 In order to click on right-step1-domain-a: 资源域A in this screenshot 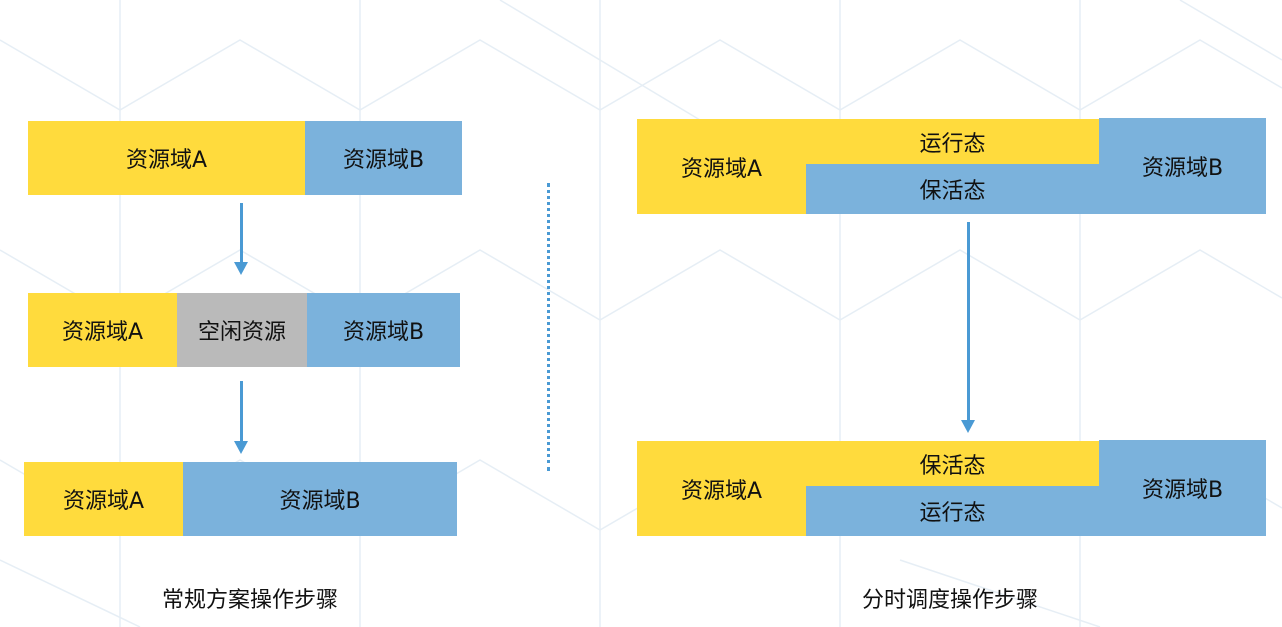, I will do `click(721, 166)`.